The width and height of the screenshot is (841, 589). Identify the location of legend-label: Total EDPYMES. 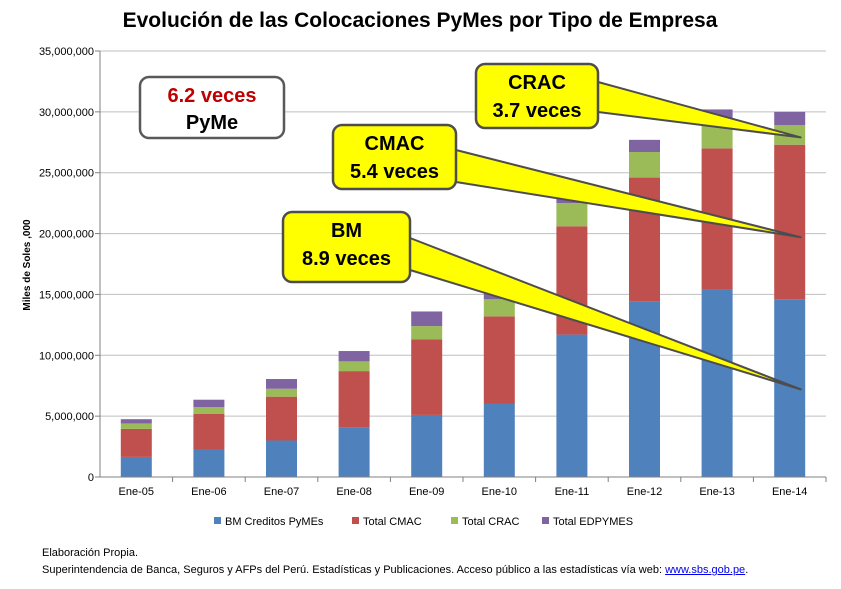
(593, 522).